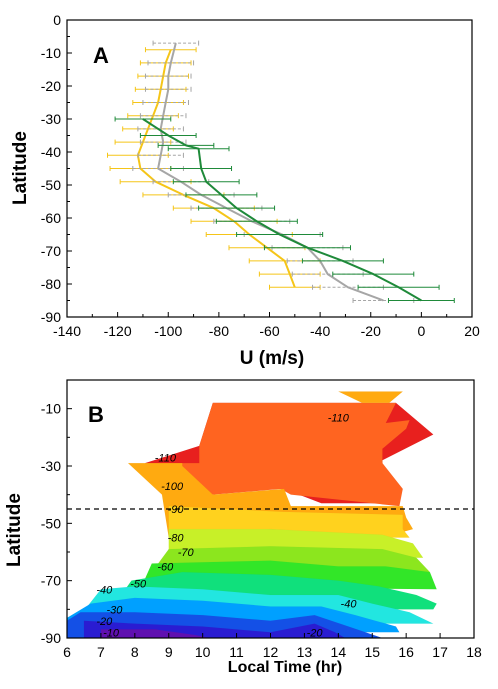  What do you see at coordinates (51, 86) in the screenshot?
I see `y-tick-label: -20` at bounding box center [51, 86].